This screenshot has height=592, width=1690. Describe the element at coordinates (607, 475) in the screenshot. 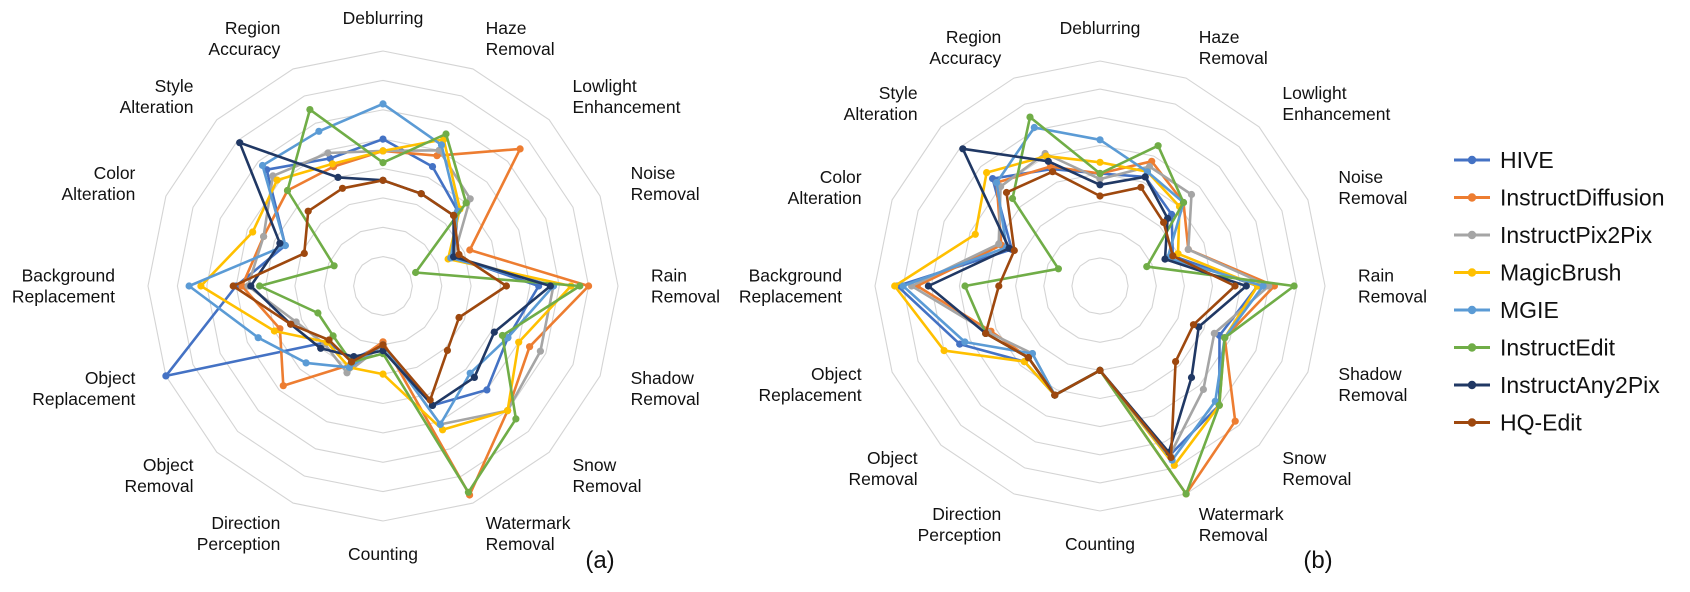

I see `axis-label-snow-removal: Snow Removal` at that location.